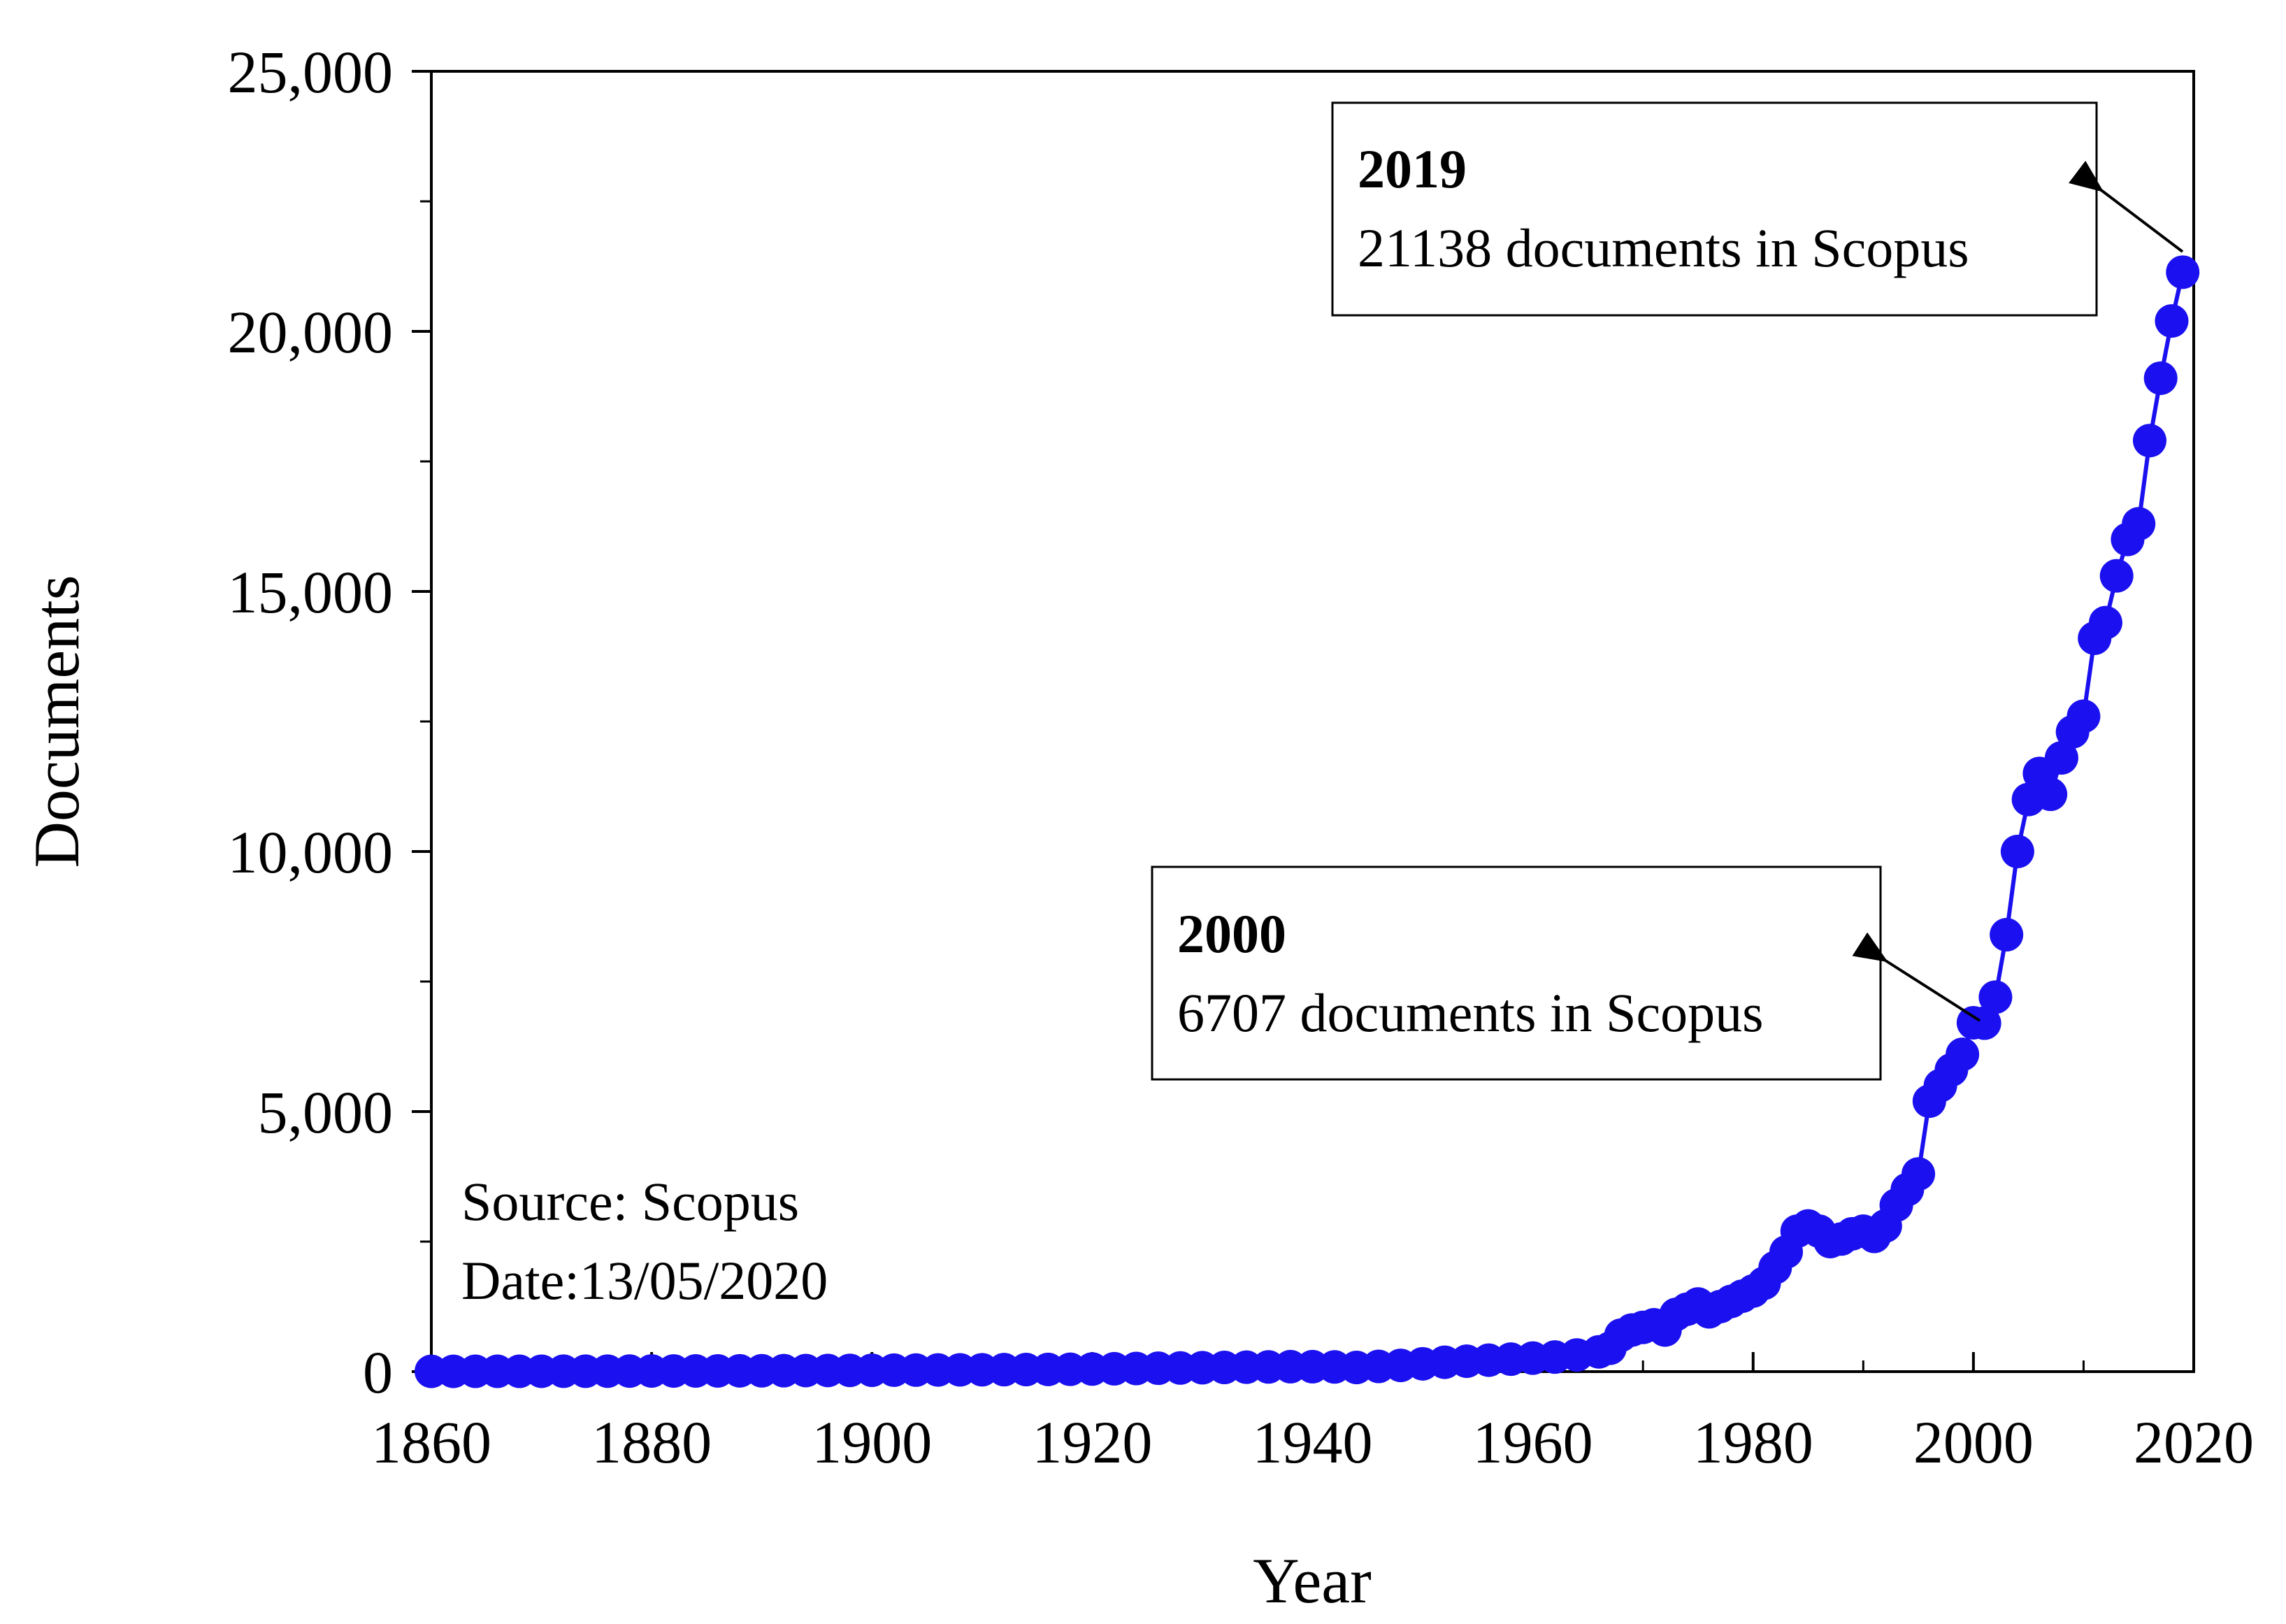  Describe the element at coordinates (1973, 1443) in the screenshot. I see `x-tick-label: 2000` at that location.